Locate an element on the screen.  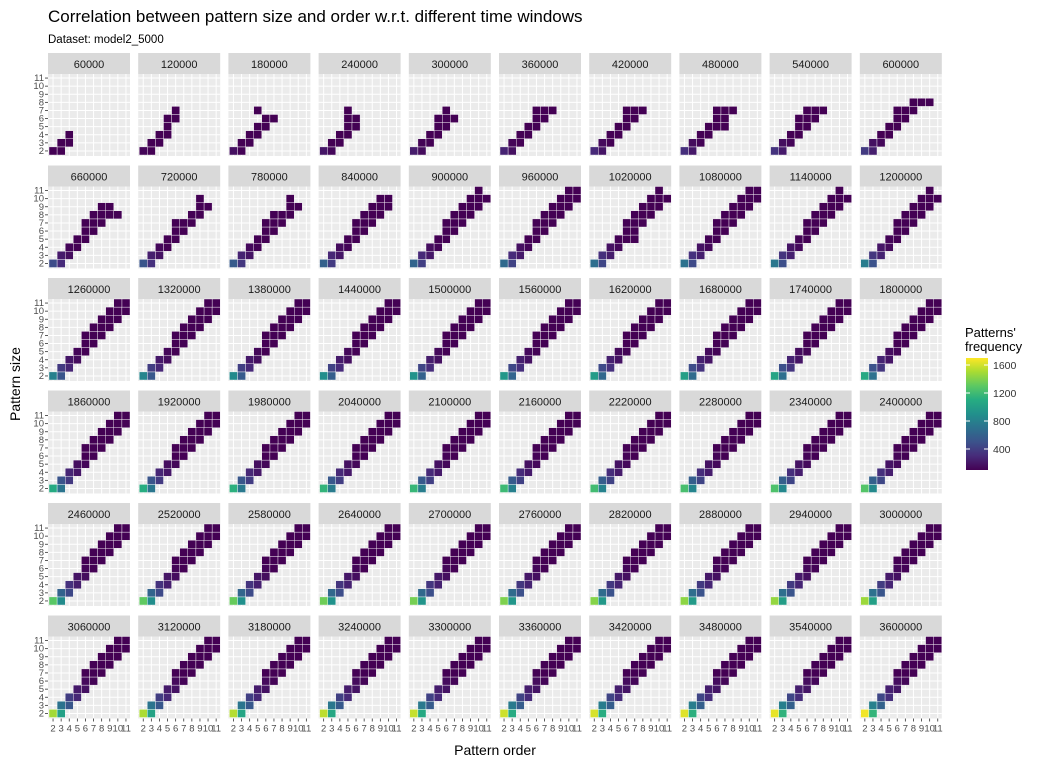
x-axis-tick-label: 11 is located at coordinates (397, 729).